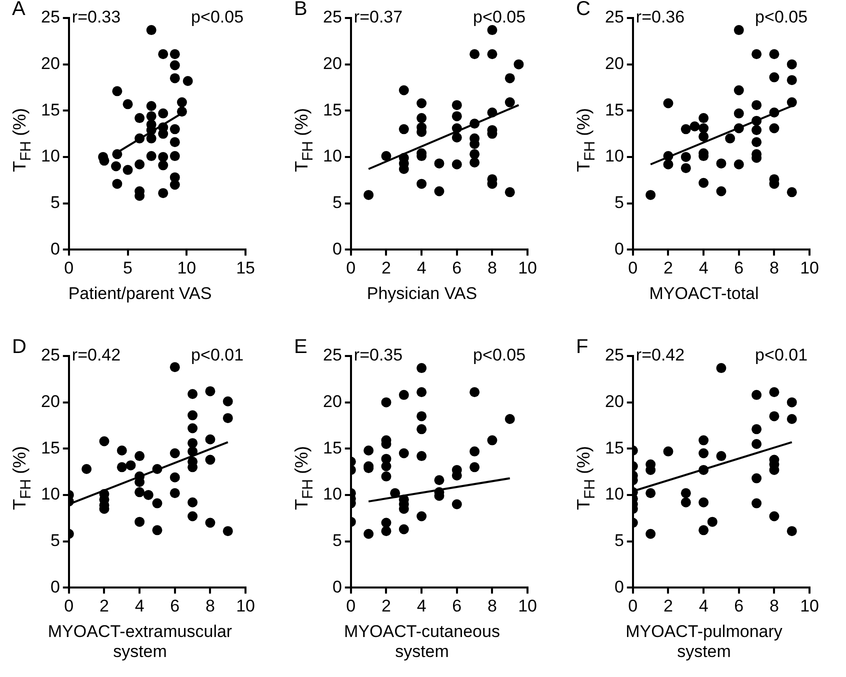  What do you see at coordinates (422, 642) in the screenshot?
I see `x-axis-title: MYOACT-cutaneous system` at bounding box center [422, 642].